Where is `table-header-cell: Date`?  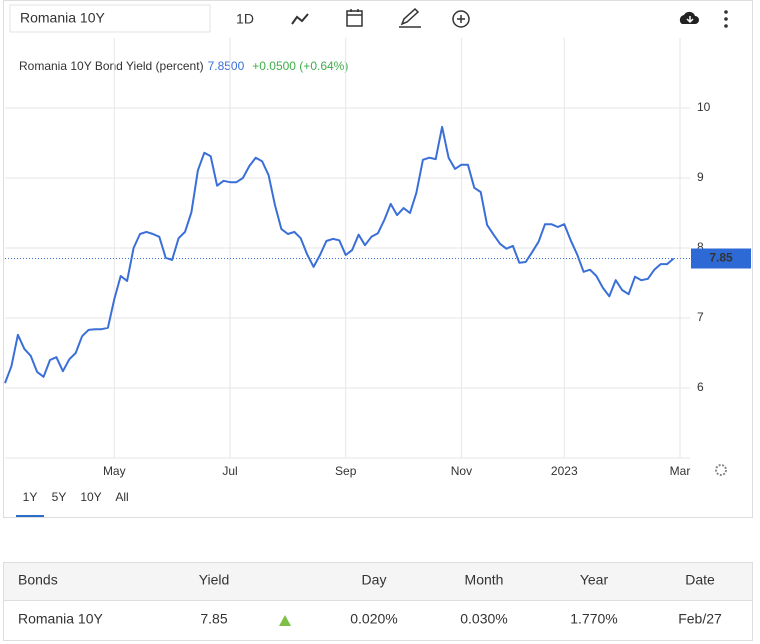
table-header-cell: Date is located at coordinates (700, 580).